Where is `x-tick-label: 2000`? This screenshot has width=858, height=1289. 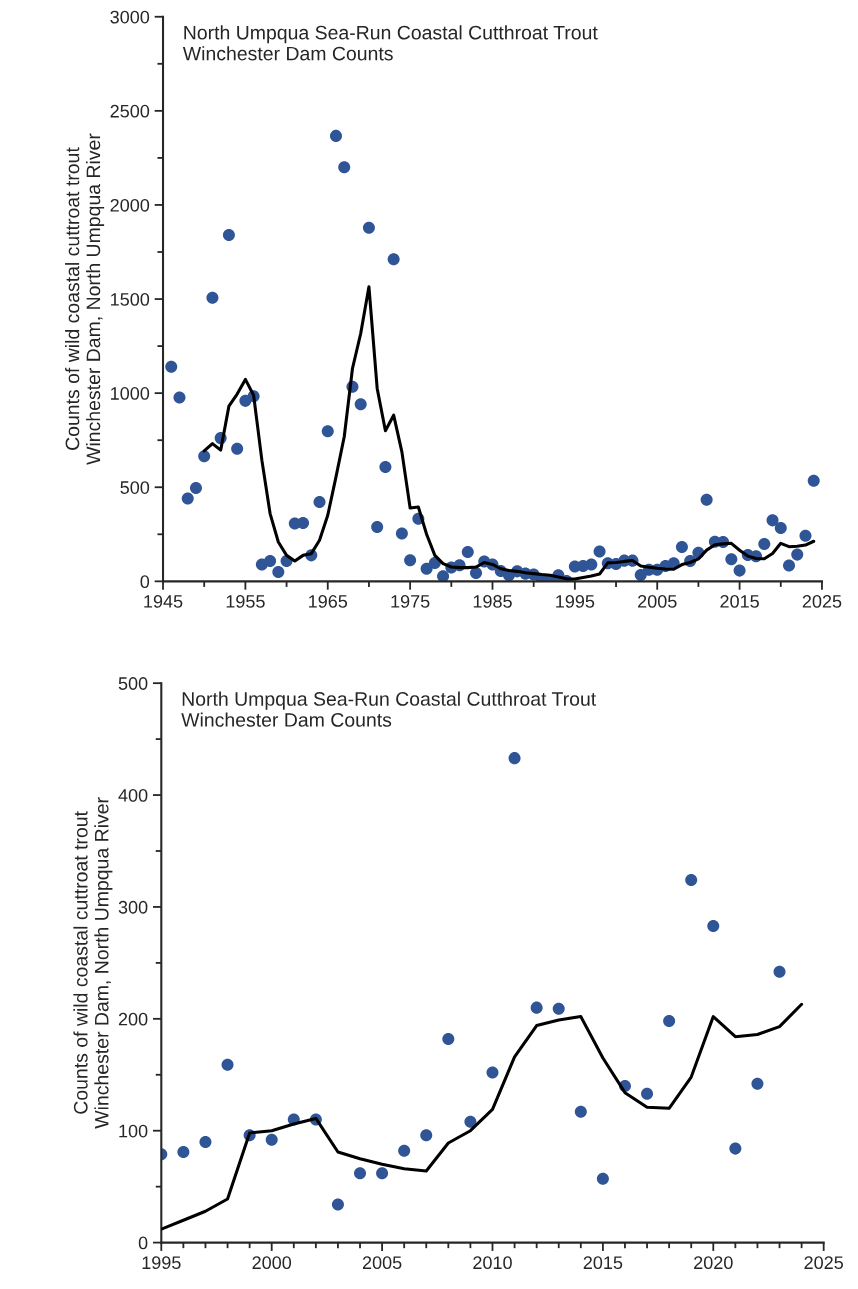
x-tick-label: 2000 is located at coordinates (272, 1263).